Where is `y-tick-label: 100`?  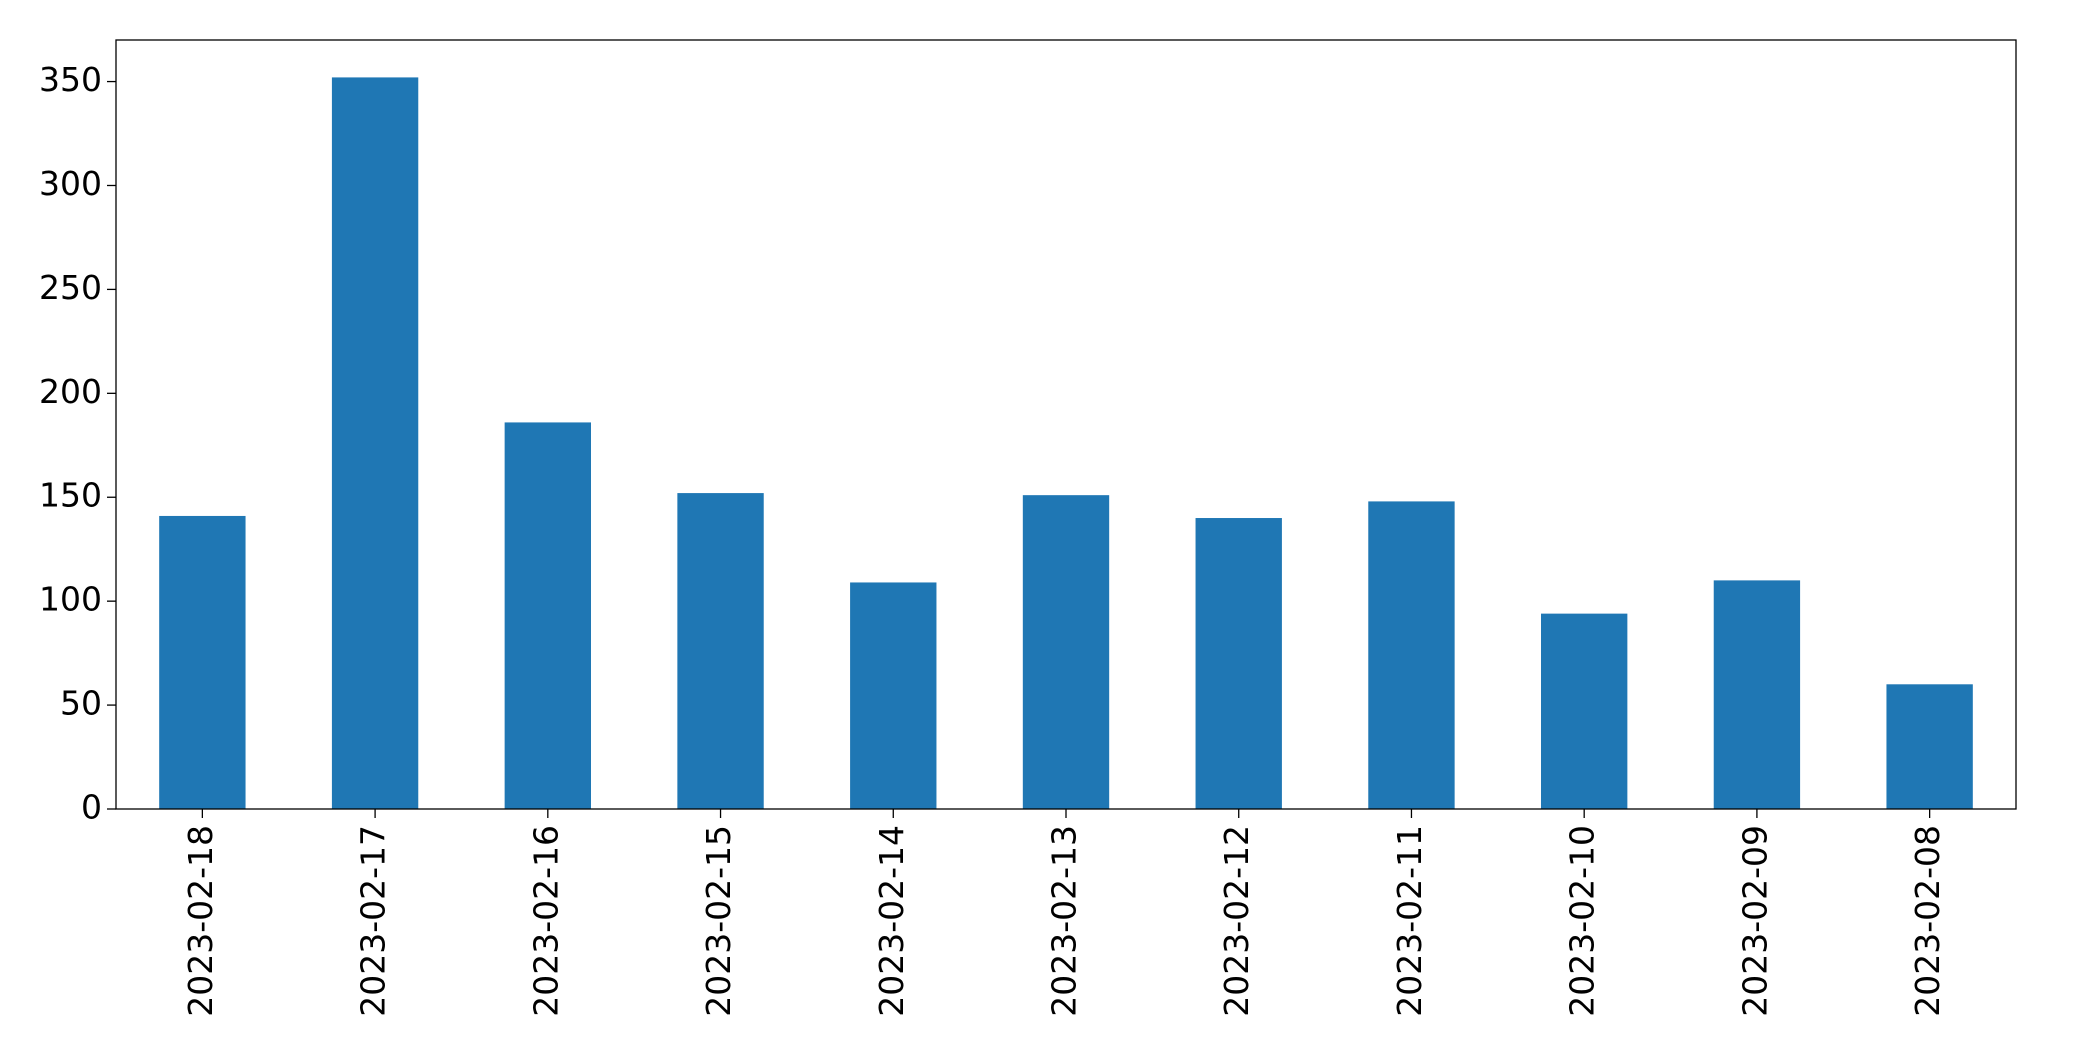 y-tick-label: 100 is located at coordinates (70, 599).